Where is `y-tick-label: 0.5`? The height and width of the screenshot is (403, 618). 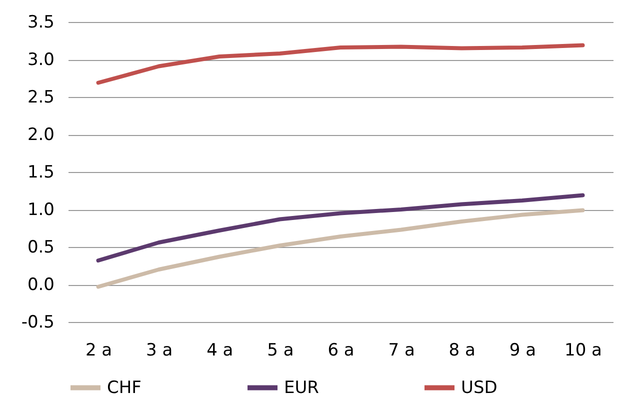
y-tick-label: 0.5 is located at coordinates (40, 248).